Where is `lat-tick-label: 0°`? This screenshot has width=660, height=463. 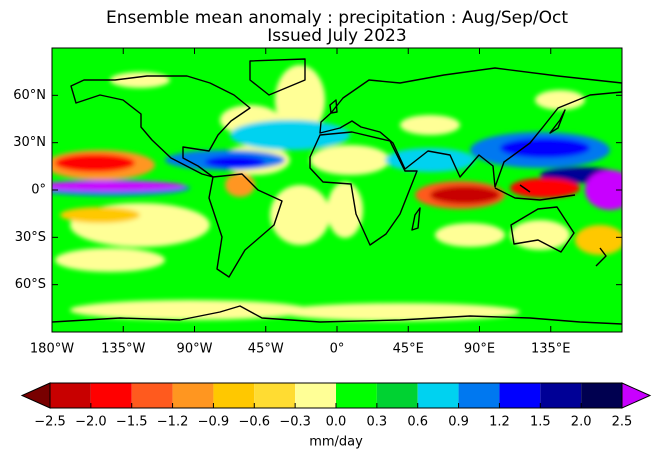
lat-tick-label: 0° is located at coordinates (38, 190).